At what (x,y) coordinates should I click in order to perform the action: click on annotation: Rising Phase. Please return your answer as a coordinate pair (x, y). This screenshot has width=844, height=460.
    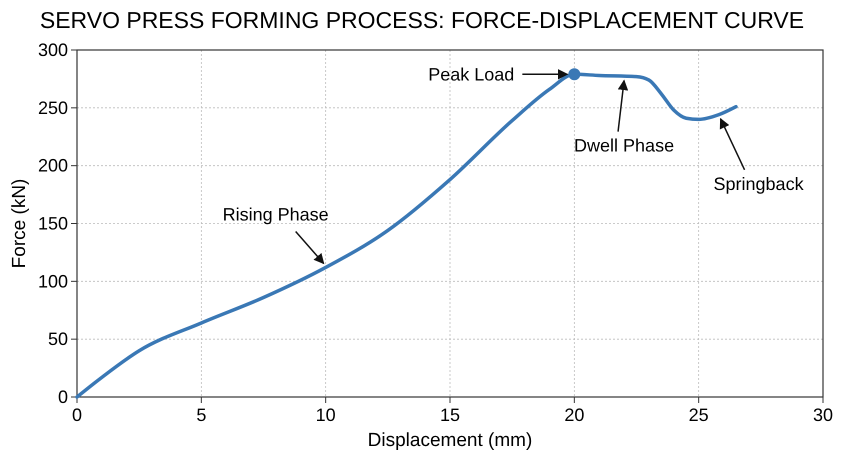
    Looking at the image, I should click on (275, 214).